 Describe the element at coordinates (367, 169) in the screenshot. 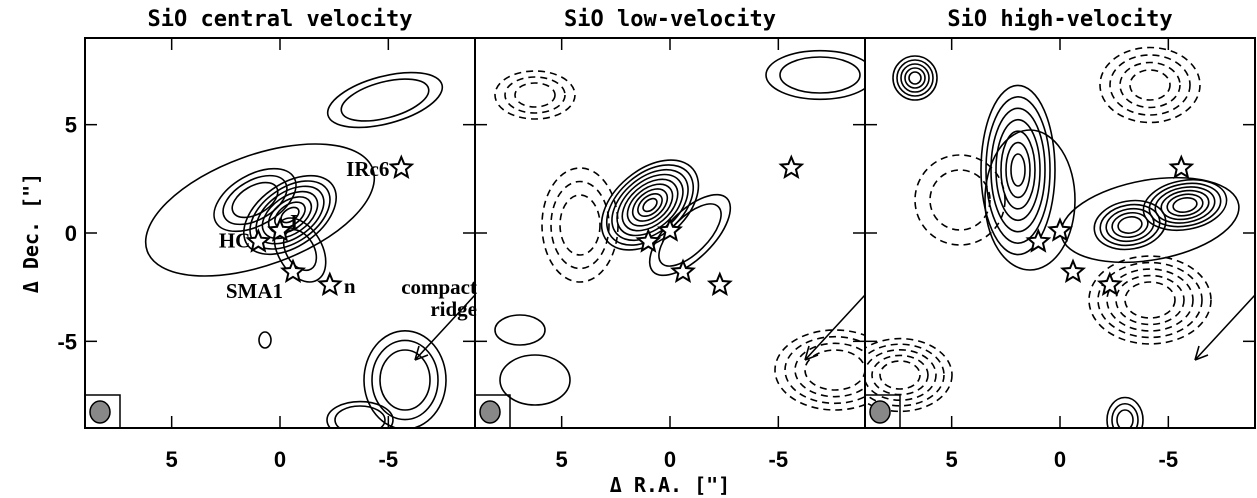

I see `source-label: IRc6` at that location.